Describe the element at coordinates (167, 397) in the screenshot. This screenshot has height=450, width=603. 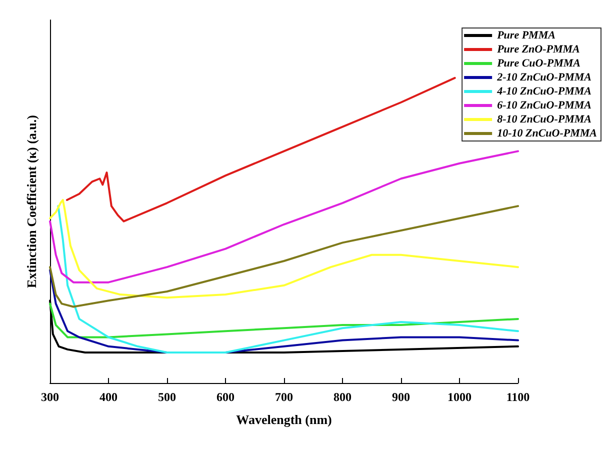
I see `x-tick-label: 500` at that location.